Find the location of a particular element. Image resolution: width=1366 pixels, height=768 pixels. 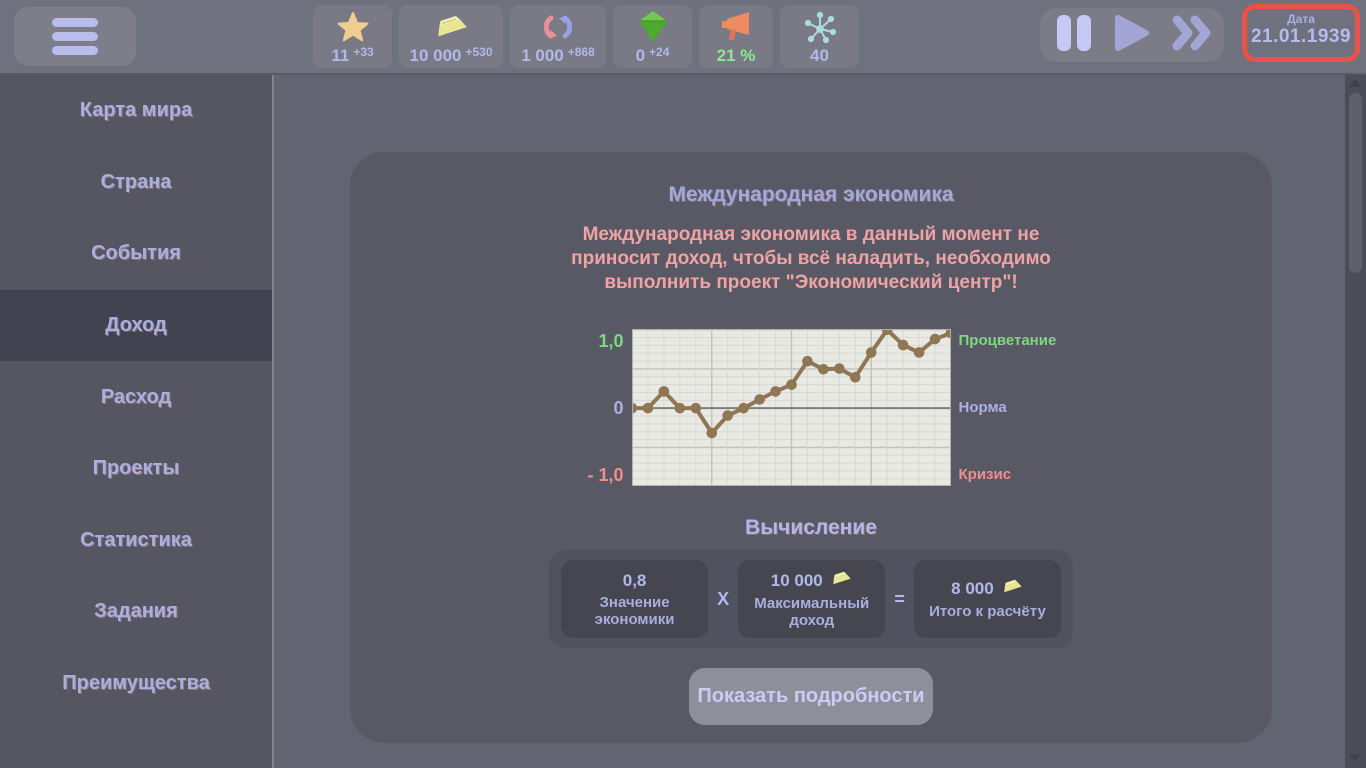

star-icon is located at coordinates (353, 26).